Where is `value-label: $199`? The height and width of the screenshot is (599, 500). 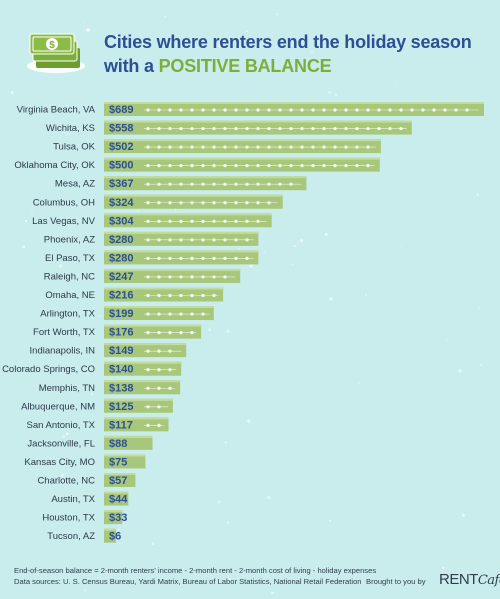
value-label: $199 is located at coordinates (121, 314).